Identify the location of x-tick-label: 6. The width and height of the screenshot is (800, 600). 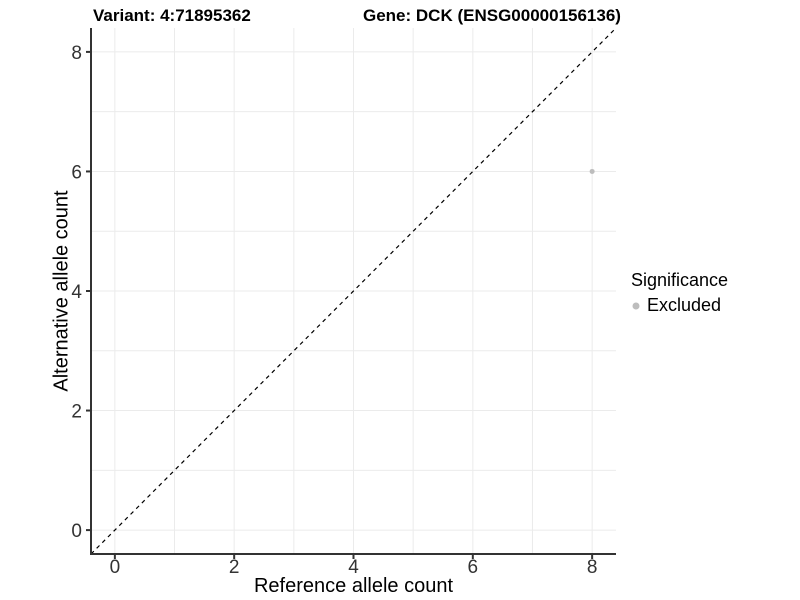
(473, 567).